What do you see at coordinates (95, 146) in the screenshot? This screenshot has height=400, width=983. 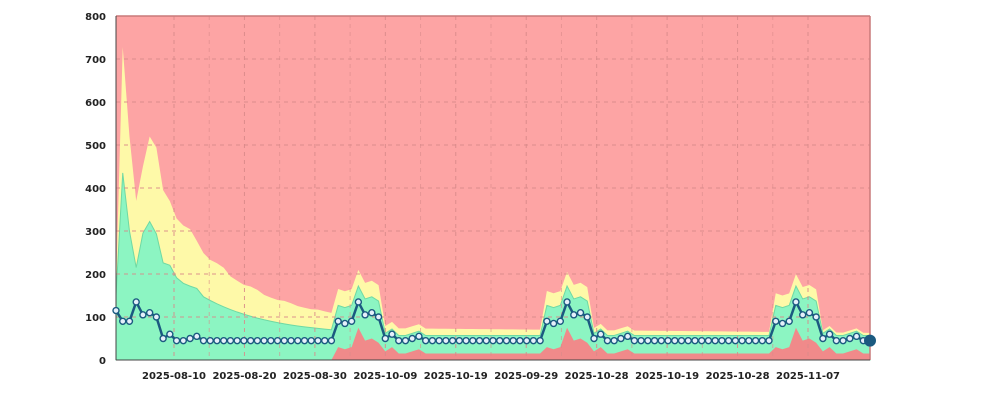 I see `y-tick-label: 500` at bounding box center [95, 146].